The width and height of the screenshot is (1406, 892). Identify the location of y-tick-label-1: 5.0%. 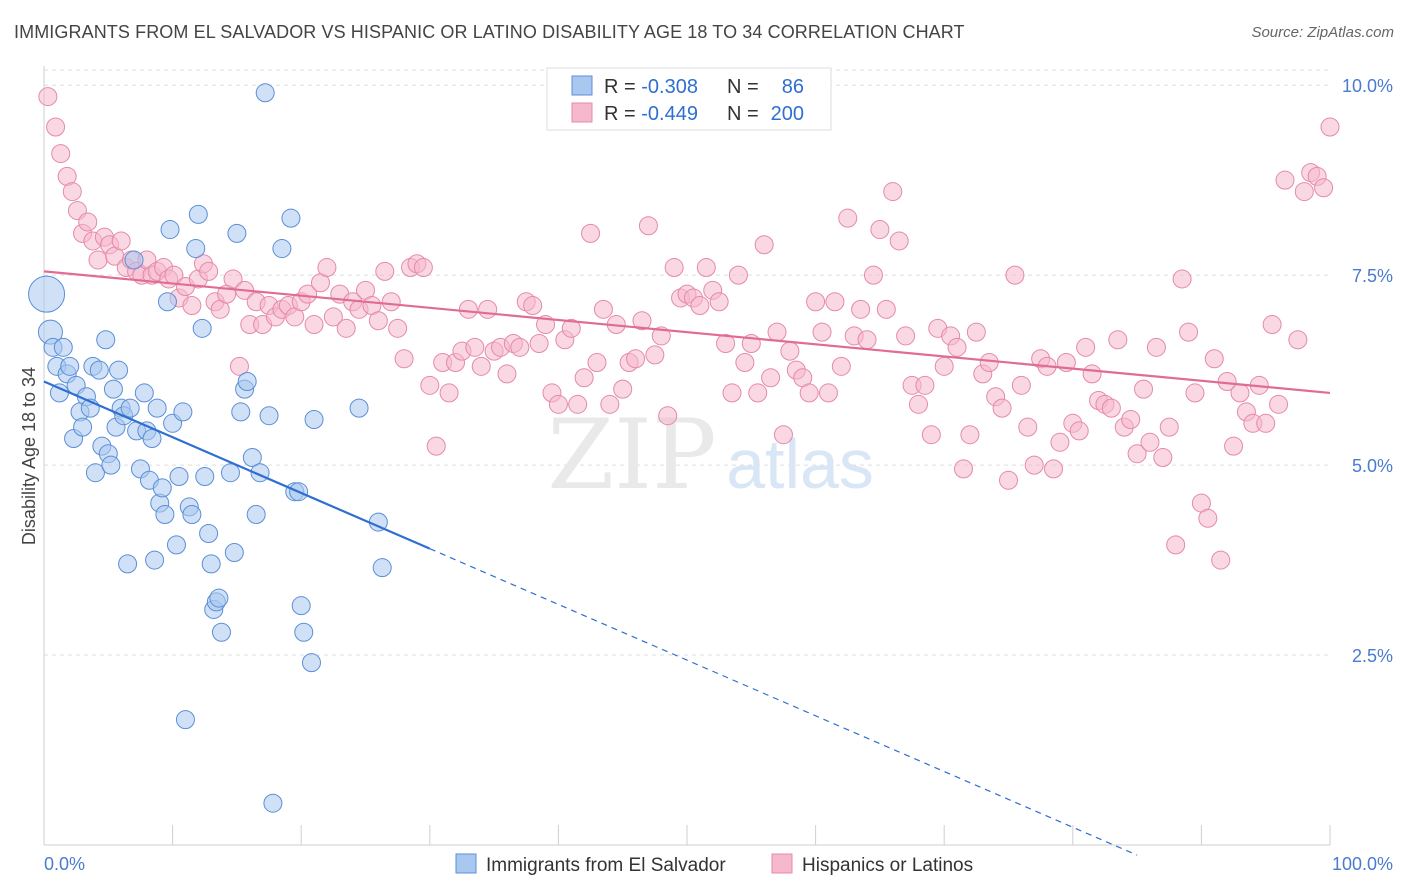
(1372, 466).